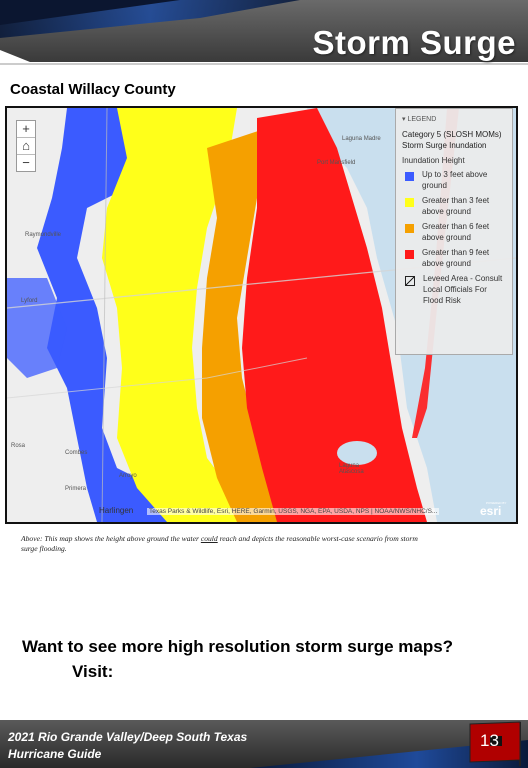 This screenshot has height=768, width=528. What do you see at coordinates (433, 160) in the screenshot?
I see `legend-subtitle: Inundation Height` at bounding box center [433, 160].